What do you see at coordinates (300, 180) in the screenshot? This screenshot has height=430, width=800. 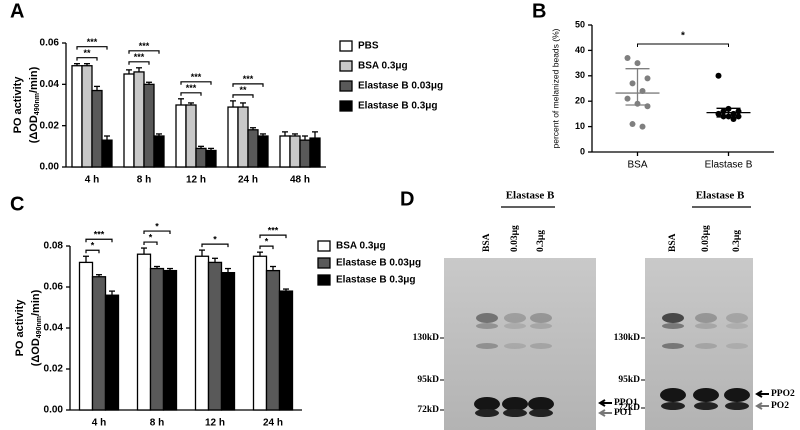 I see `x-tick-label: 48 h` at bounding box center [300, 180].